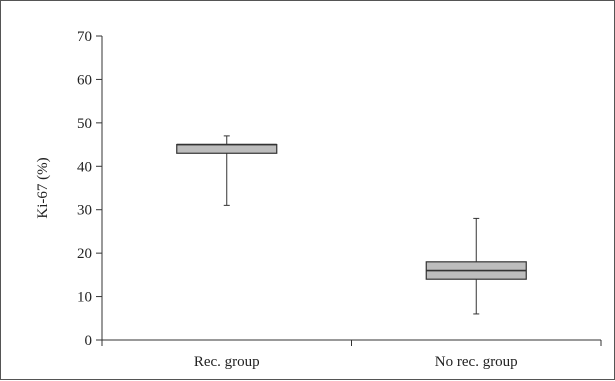  I want to click on box-iqr, so click(227, 148).